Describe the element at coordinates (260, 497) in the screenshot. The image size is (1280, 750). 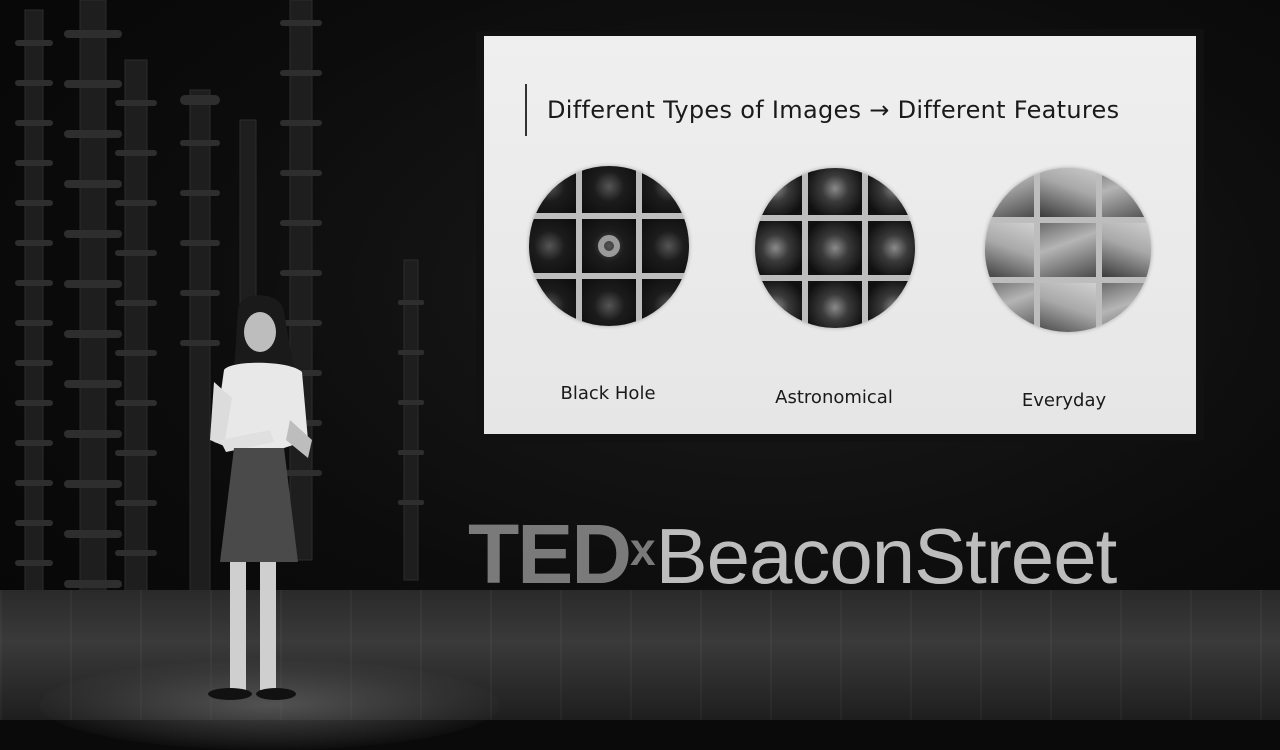
I see `speaker` at that location.